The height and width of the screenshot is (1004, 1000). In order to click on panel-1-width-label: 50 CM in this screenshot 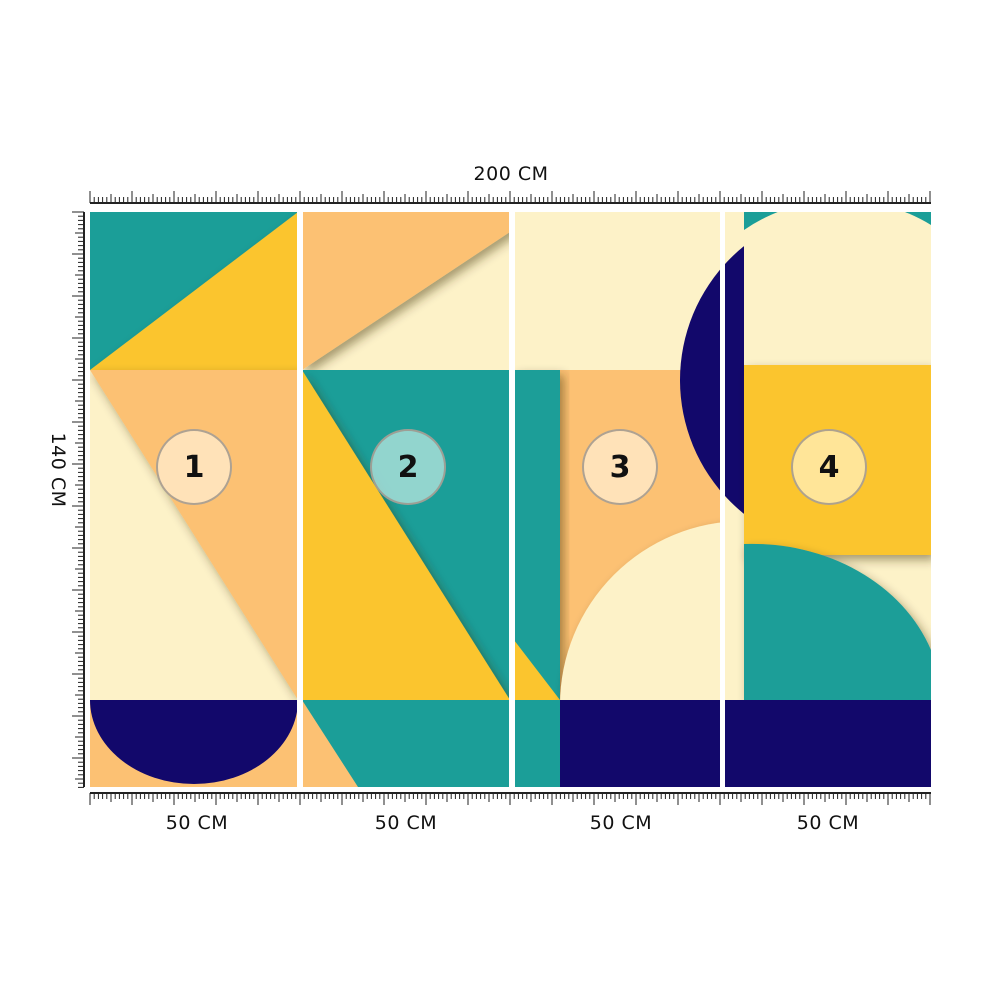, I will do `click(197, 823)`.